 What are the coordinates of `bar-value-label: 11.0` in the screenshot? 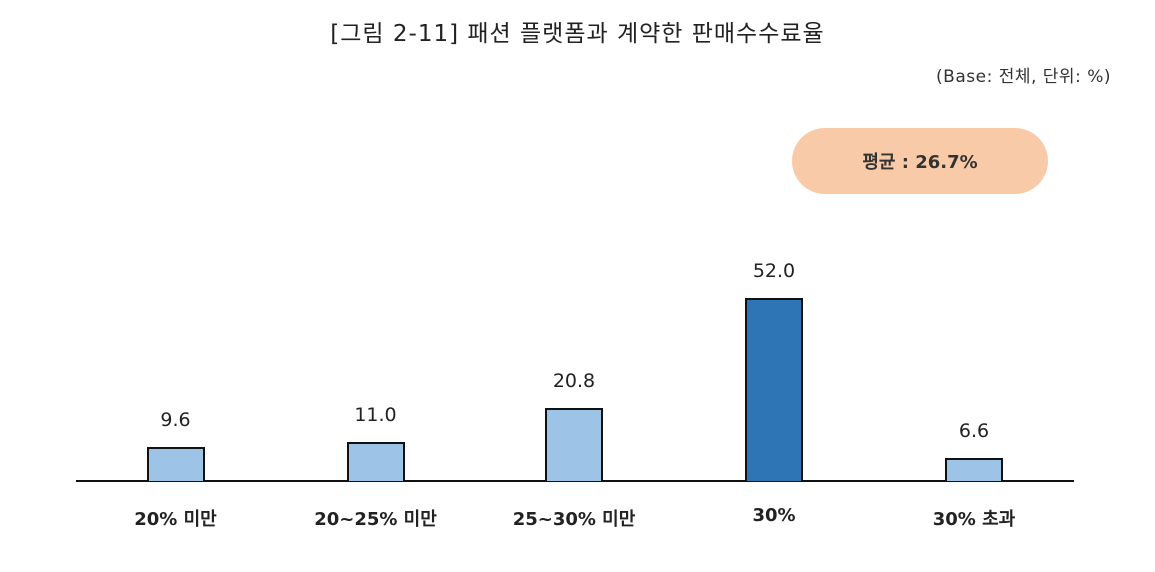 It's located at (375, 415).